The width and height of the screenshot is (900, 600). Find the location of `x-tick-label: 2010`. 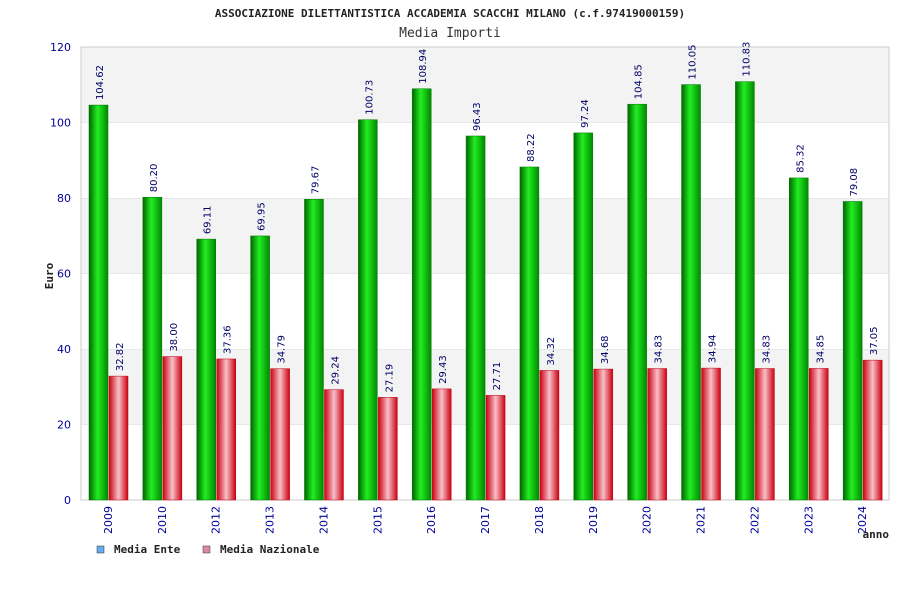

x-tick-label: 2010 is located at coordinates (162, 520).